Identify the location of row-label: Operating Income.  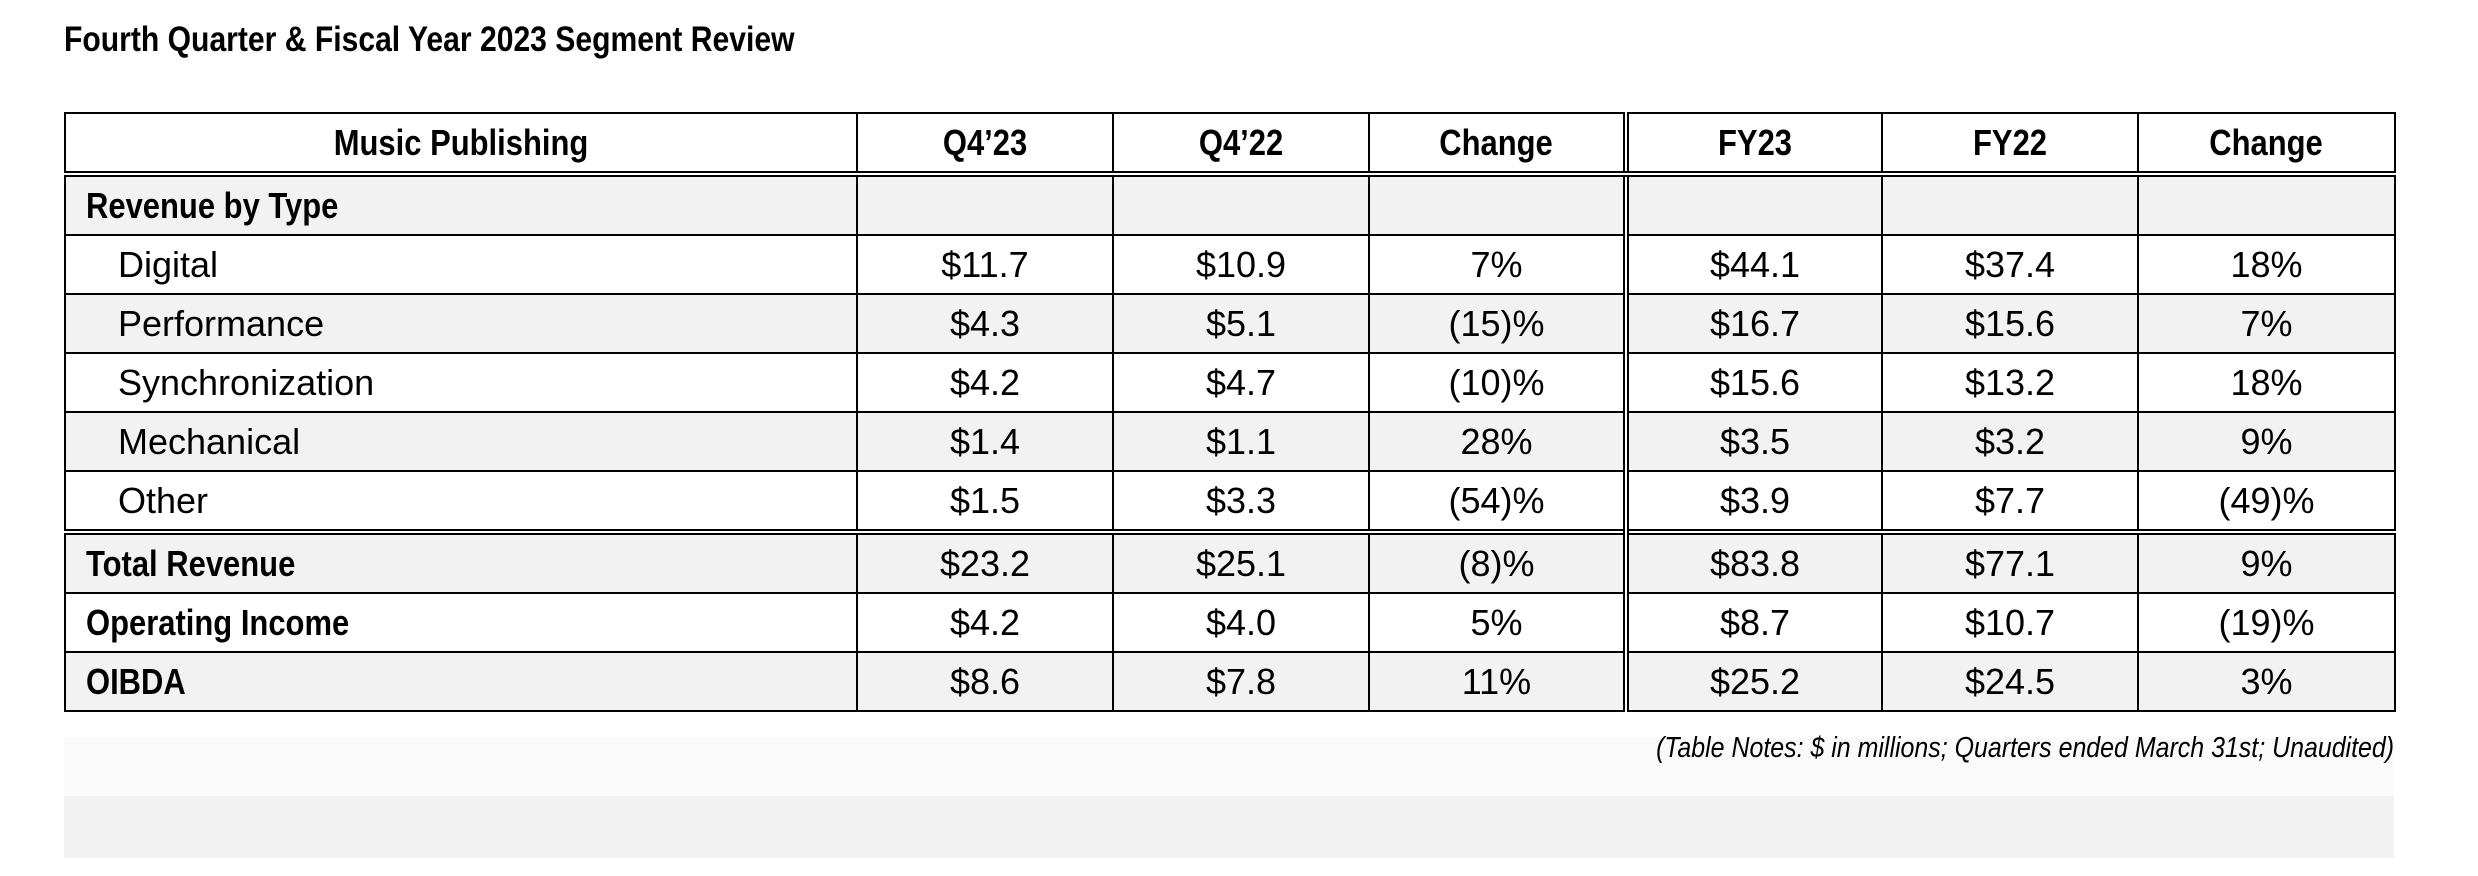
(461, 622).